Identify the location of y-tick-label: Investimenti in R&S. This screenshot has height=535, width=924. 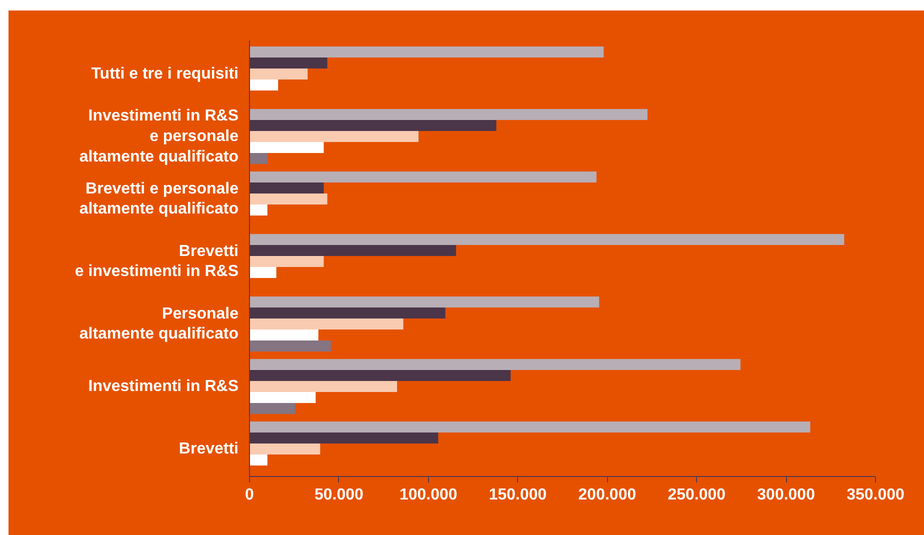
(163, 386).